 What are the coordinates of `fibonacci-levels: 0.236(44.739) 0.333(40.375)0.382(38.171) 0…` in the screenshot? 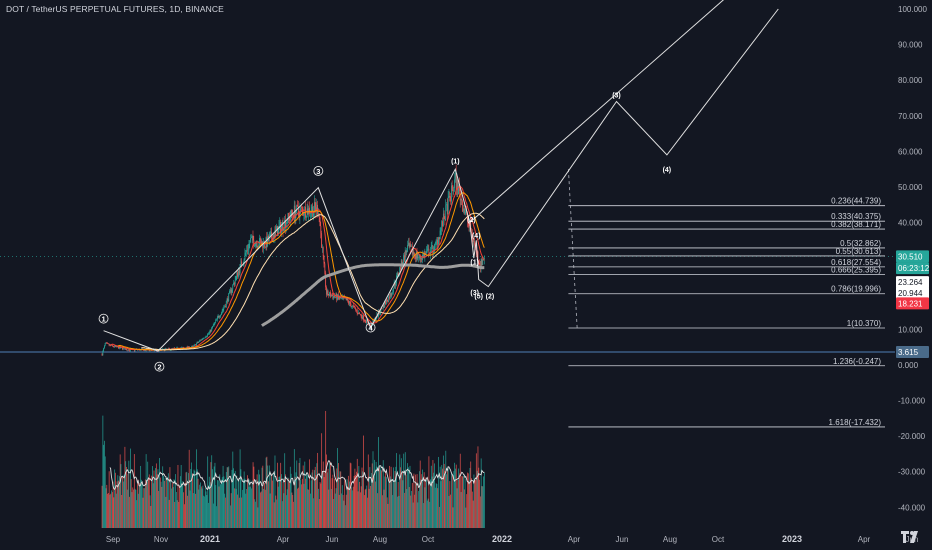 It's located at (726, 312).